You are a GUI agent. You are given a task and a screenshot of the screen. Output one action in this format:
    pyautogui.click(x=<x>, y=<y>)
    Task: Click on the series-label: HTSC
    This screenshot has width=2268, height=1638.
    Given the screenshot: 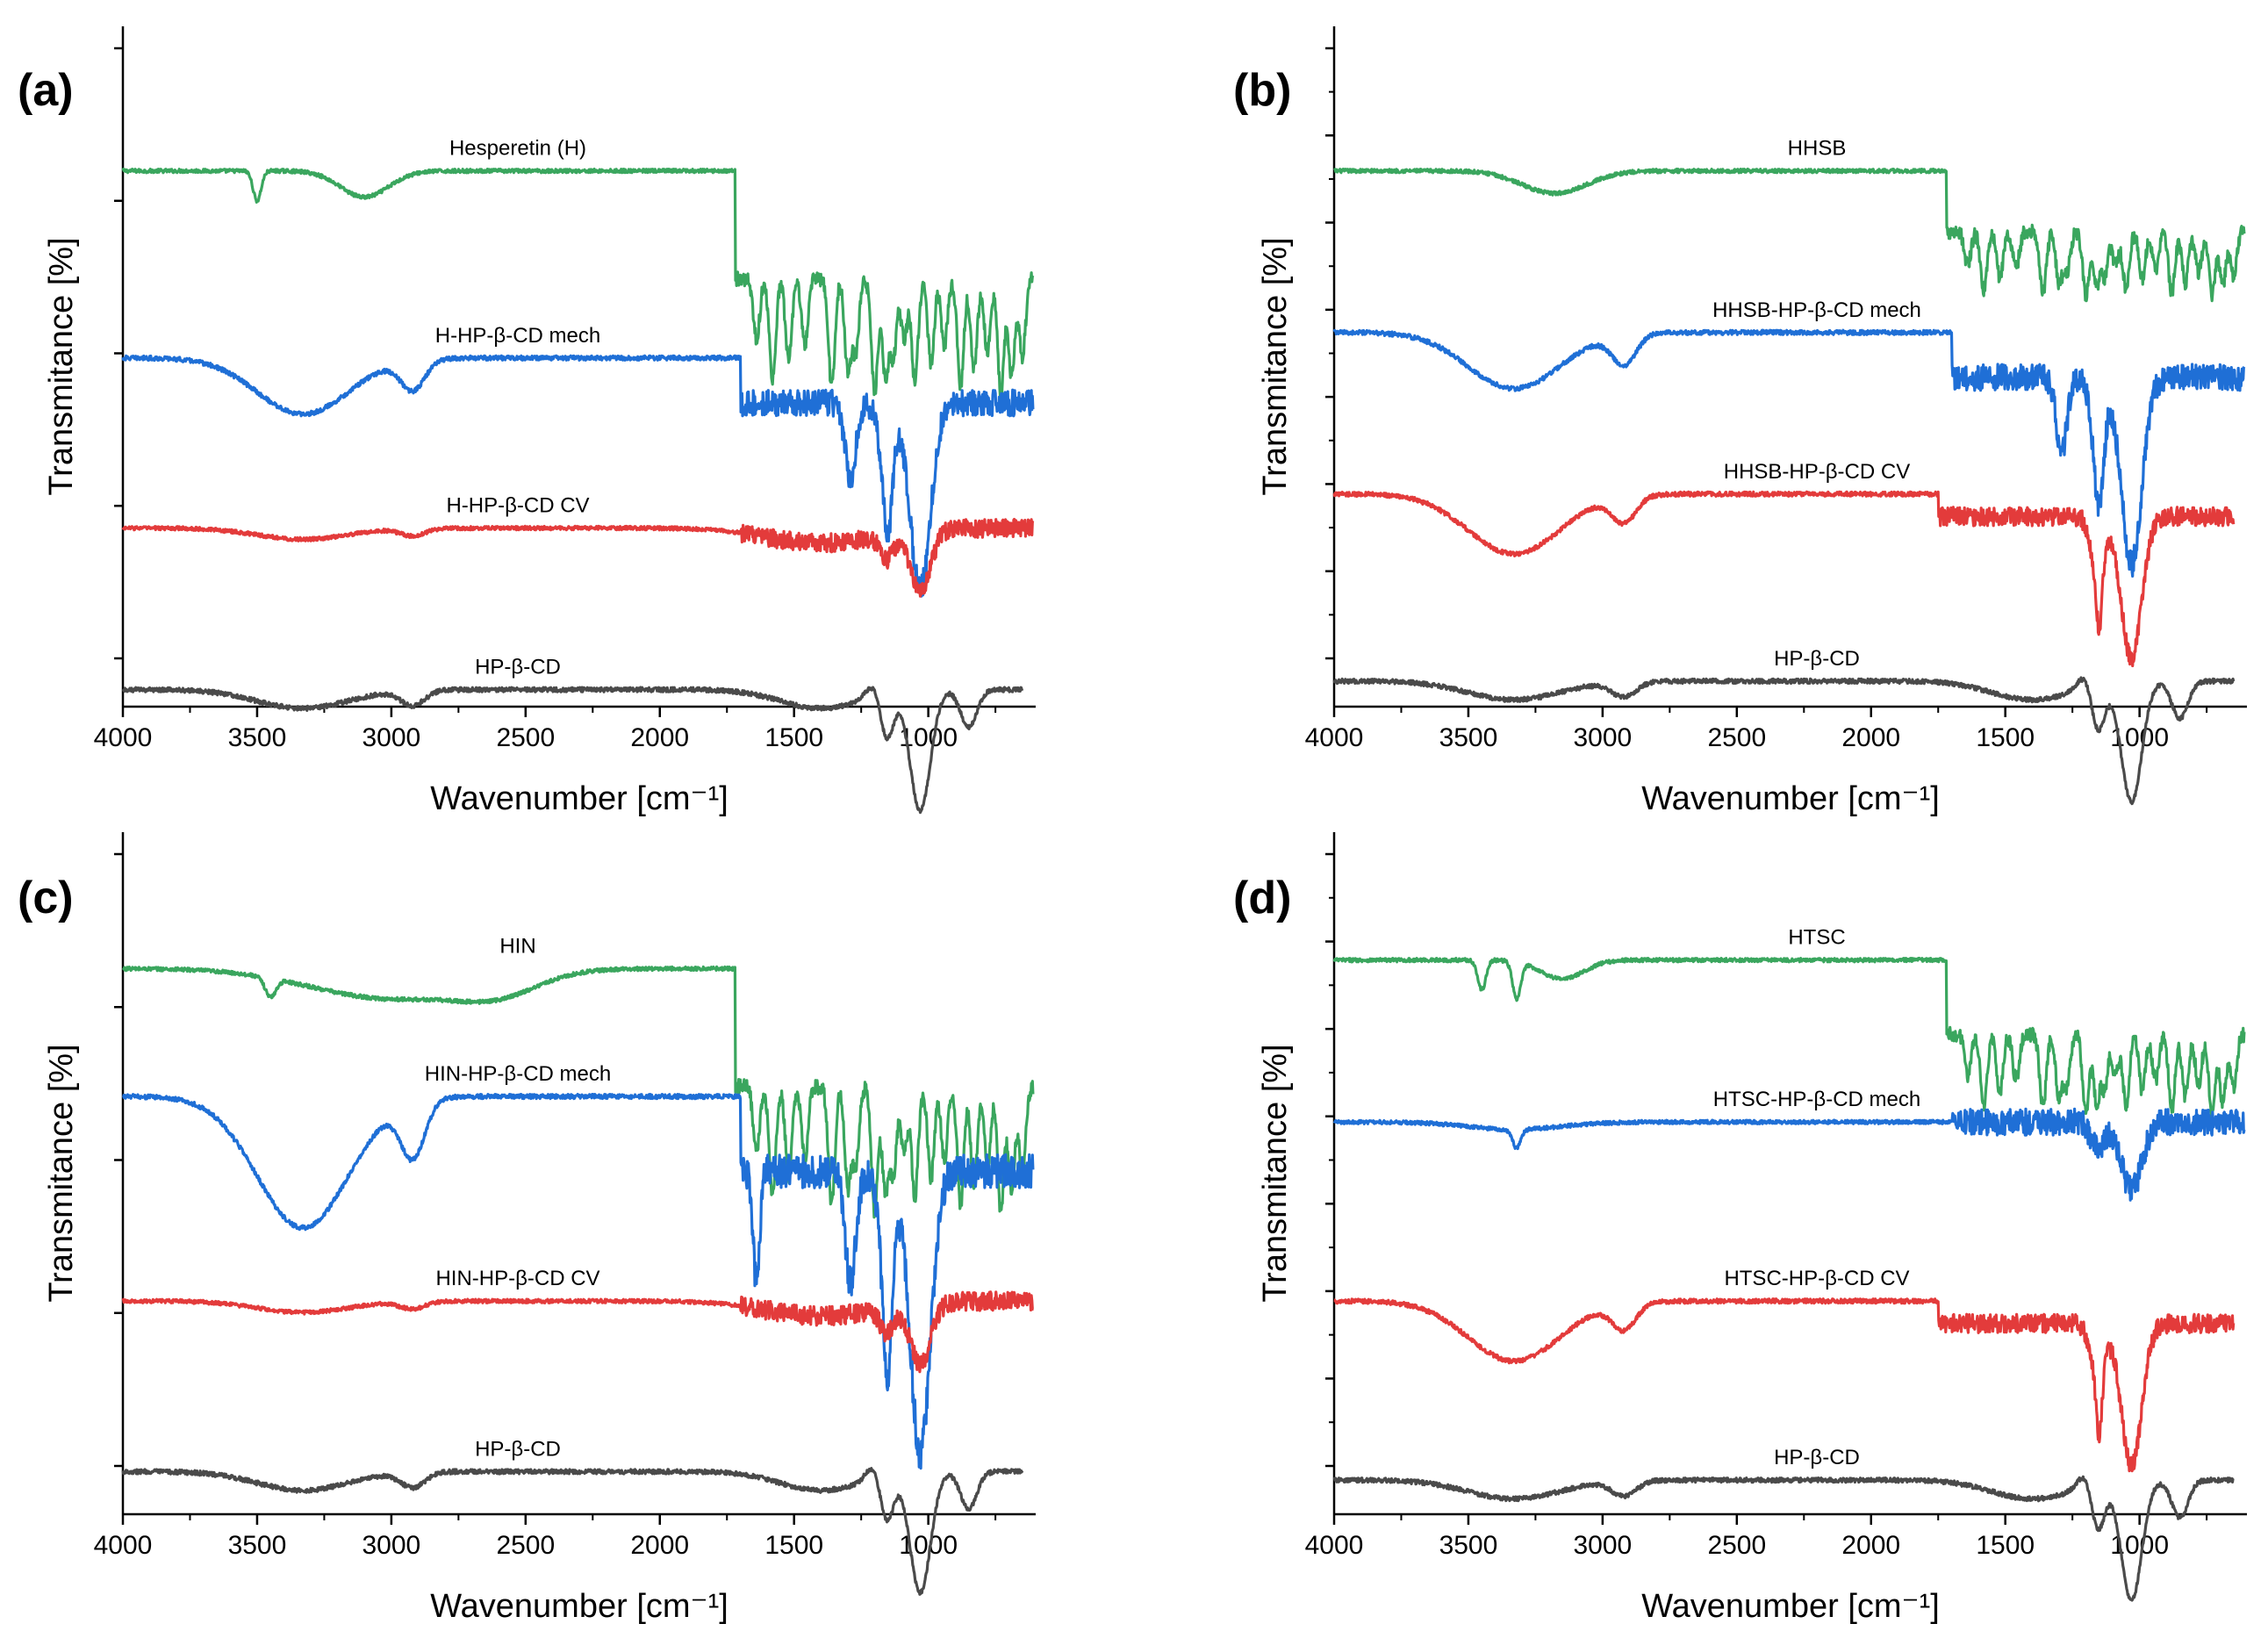 What is the action you would take?
    pyautogui.click(x=1816, y=938)
    